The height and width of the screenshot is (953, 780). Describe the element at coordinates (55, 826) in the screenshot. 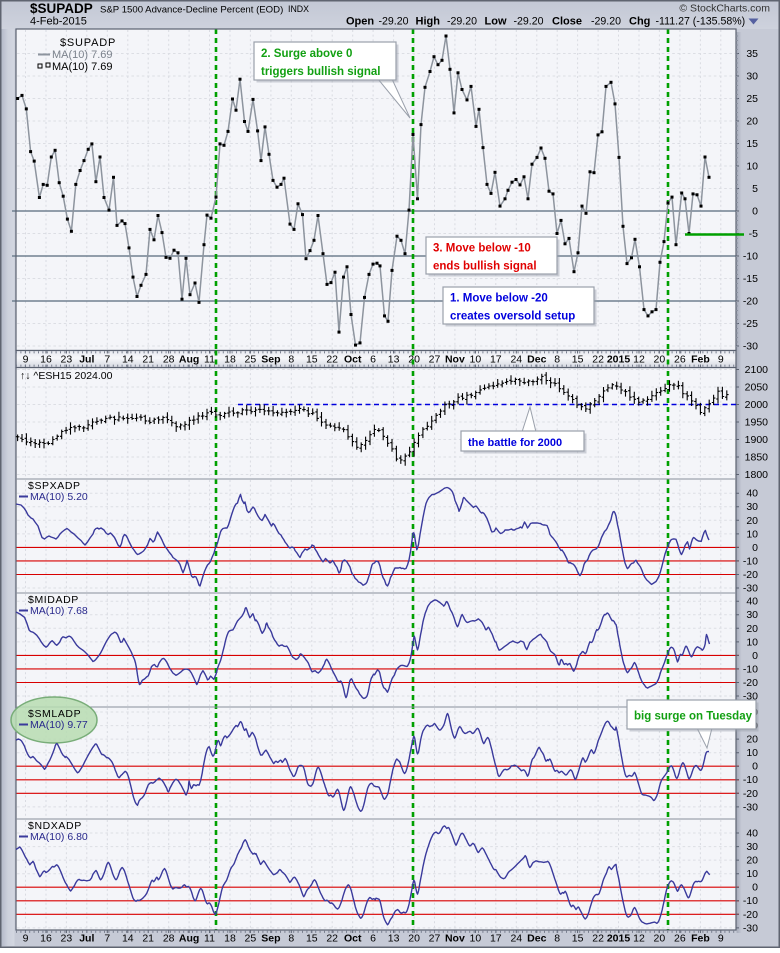

I see `svg-text: $NDXADP` at that location.